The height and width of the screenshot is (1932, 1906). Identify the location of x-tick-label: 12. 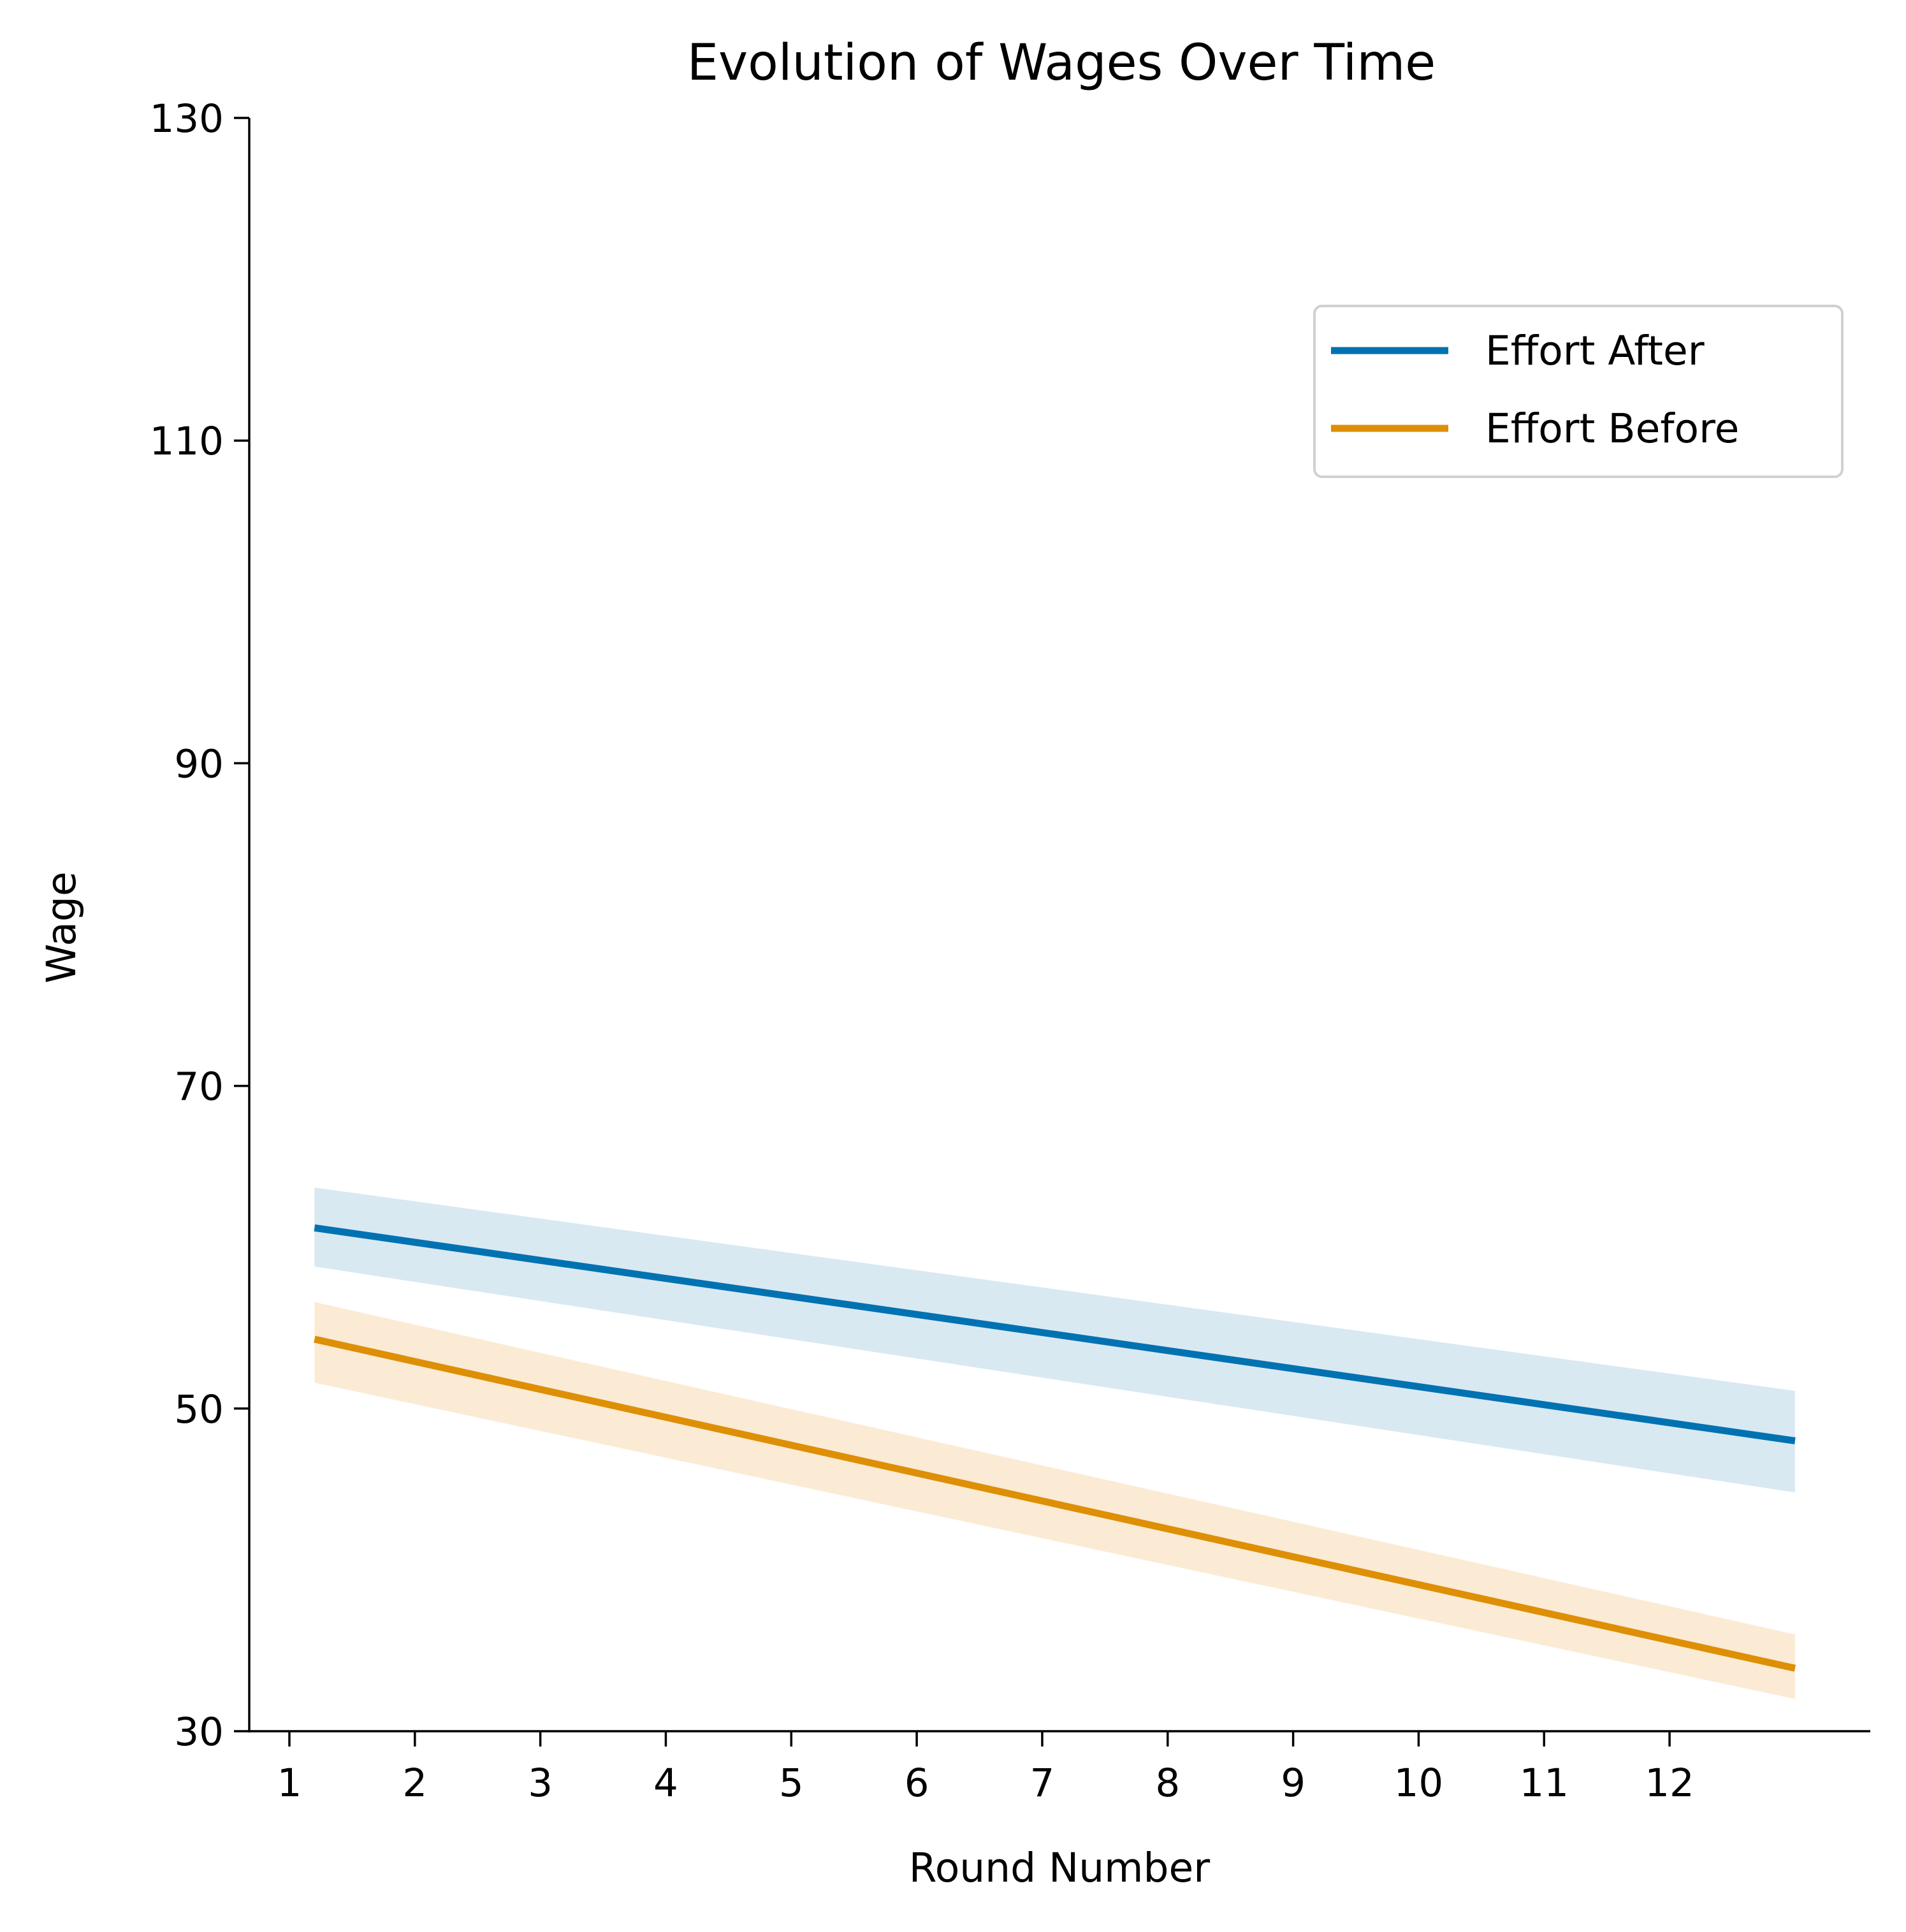
(1669, 1783).